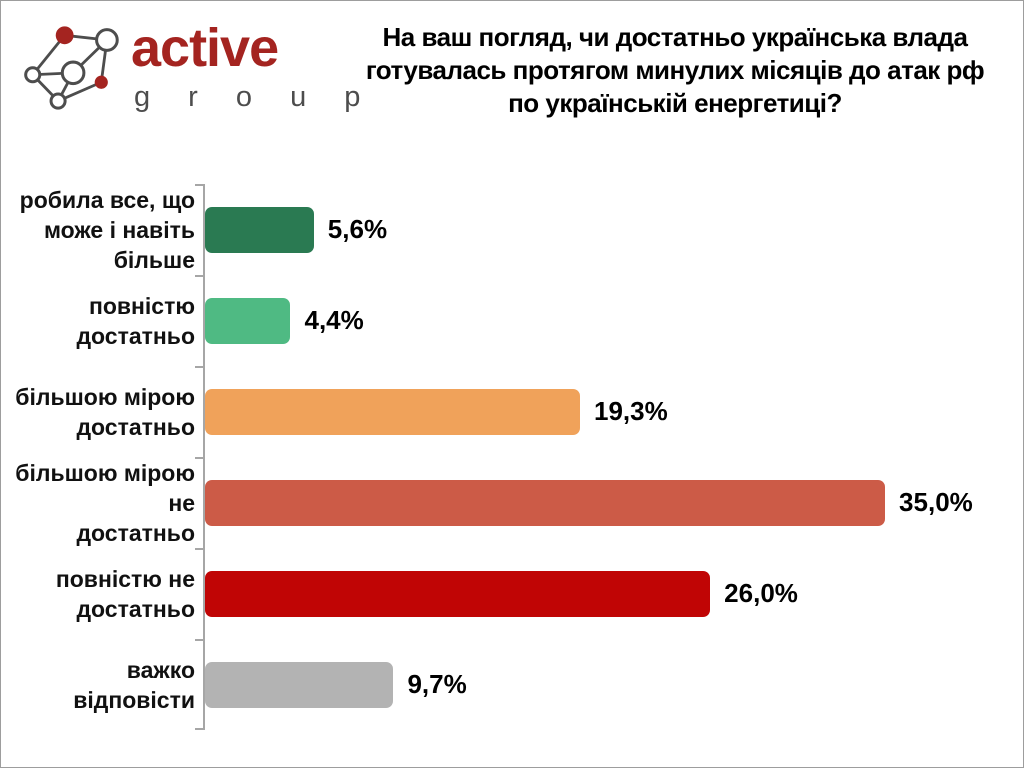 The height and width of the screenshot is (768, 1024). I want to click on bar-row: 35,0%, so click(614, 502).